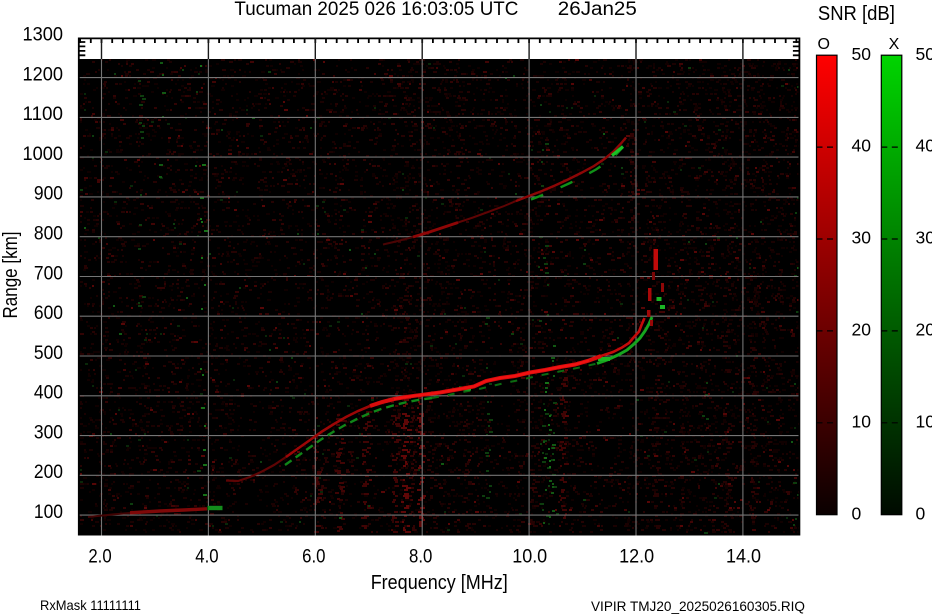 The image size is (932, 614). What do you see at coordinates (11, 275) in the screenshot?
I see `svg-text: Range [km]` at bounding box center [11, 275].